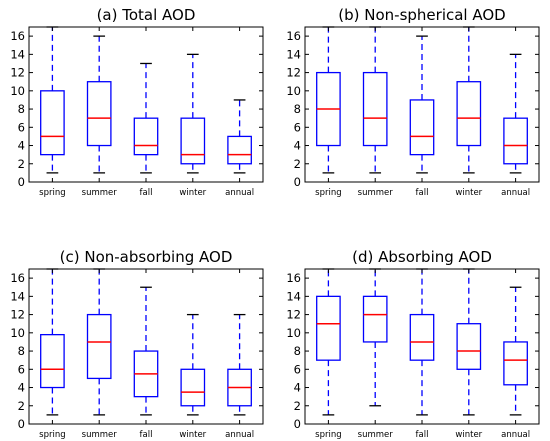  I want to click on panel-title: (c) Non-absorbing AOD, so click(146, 257).